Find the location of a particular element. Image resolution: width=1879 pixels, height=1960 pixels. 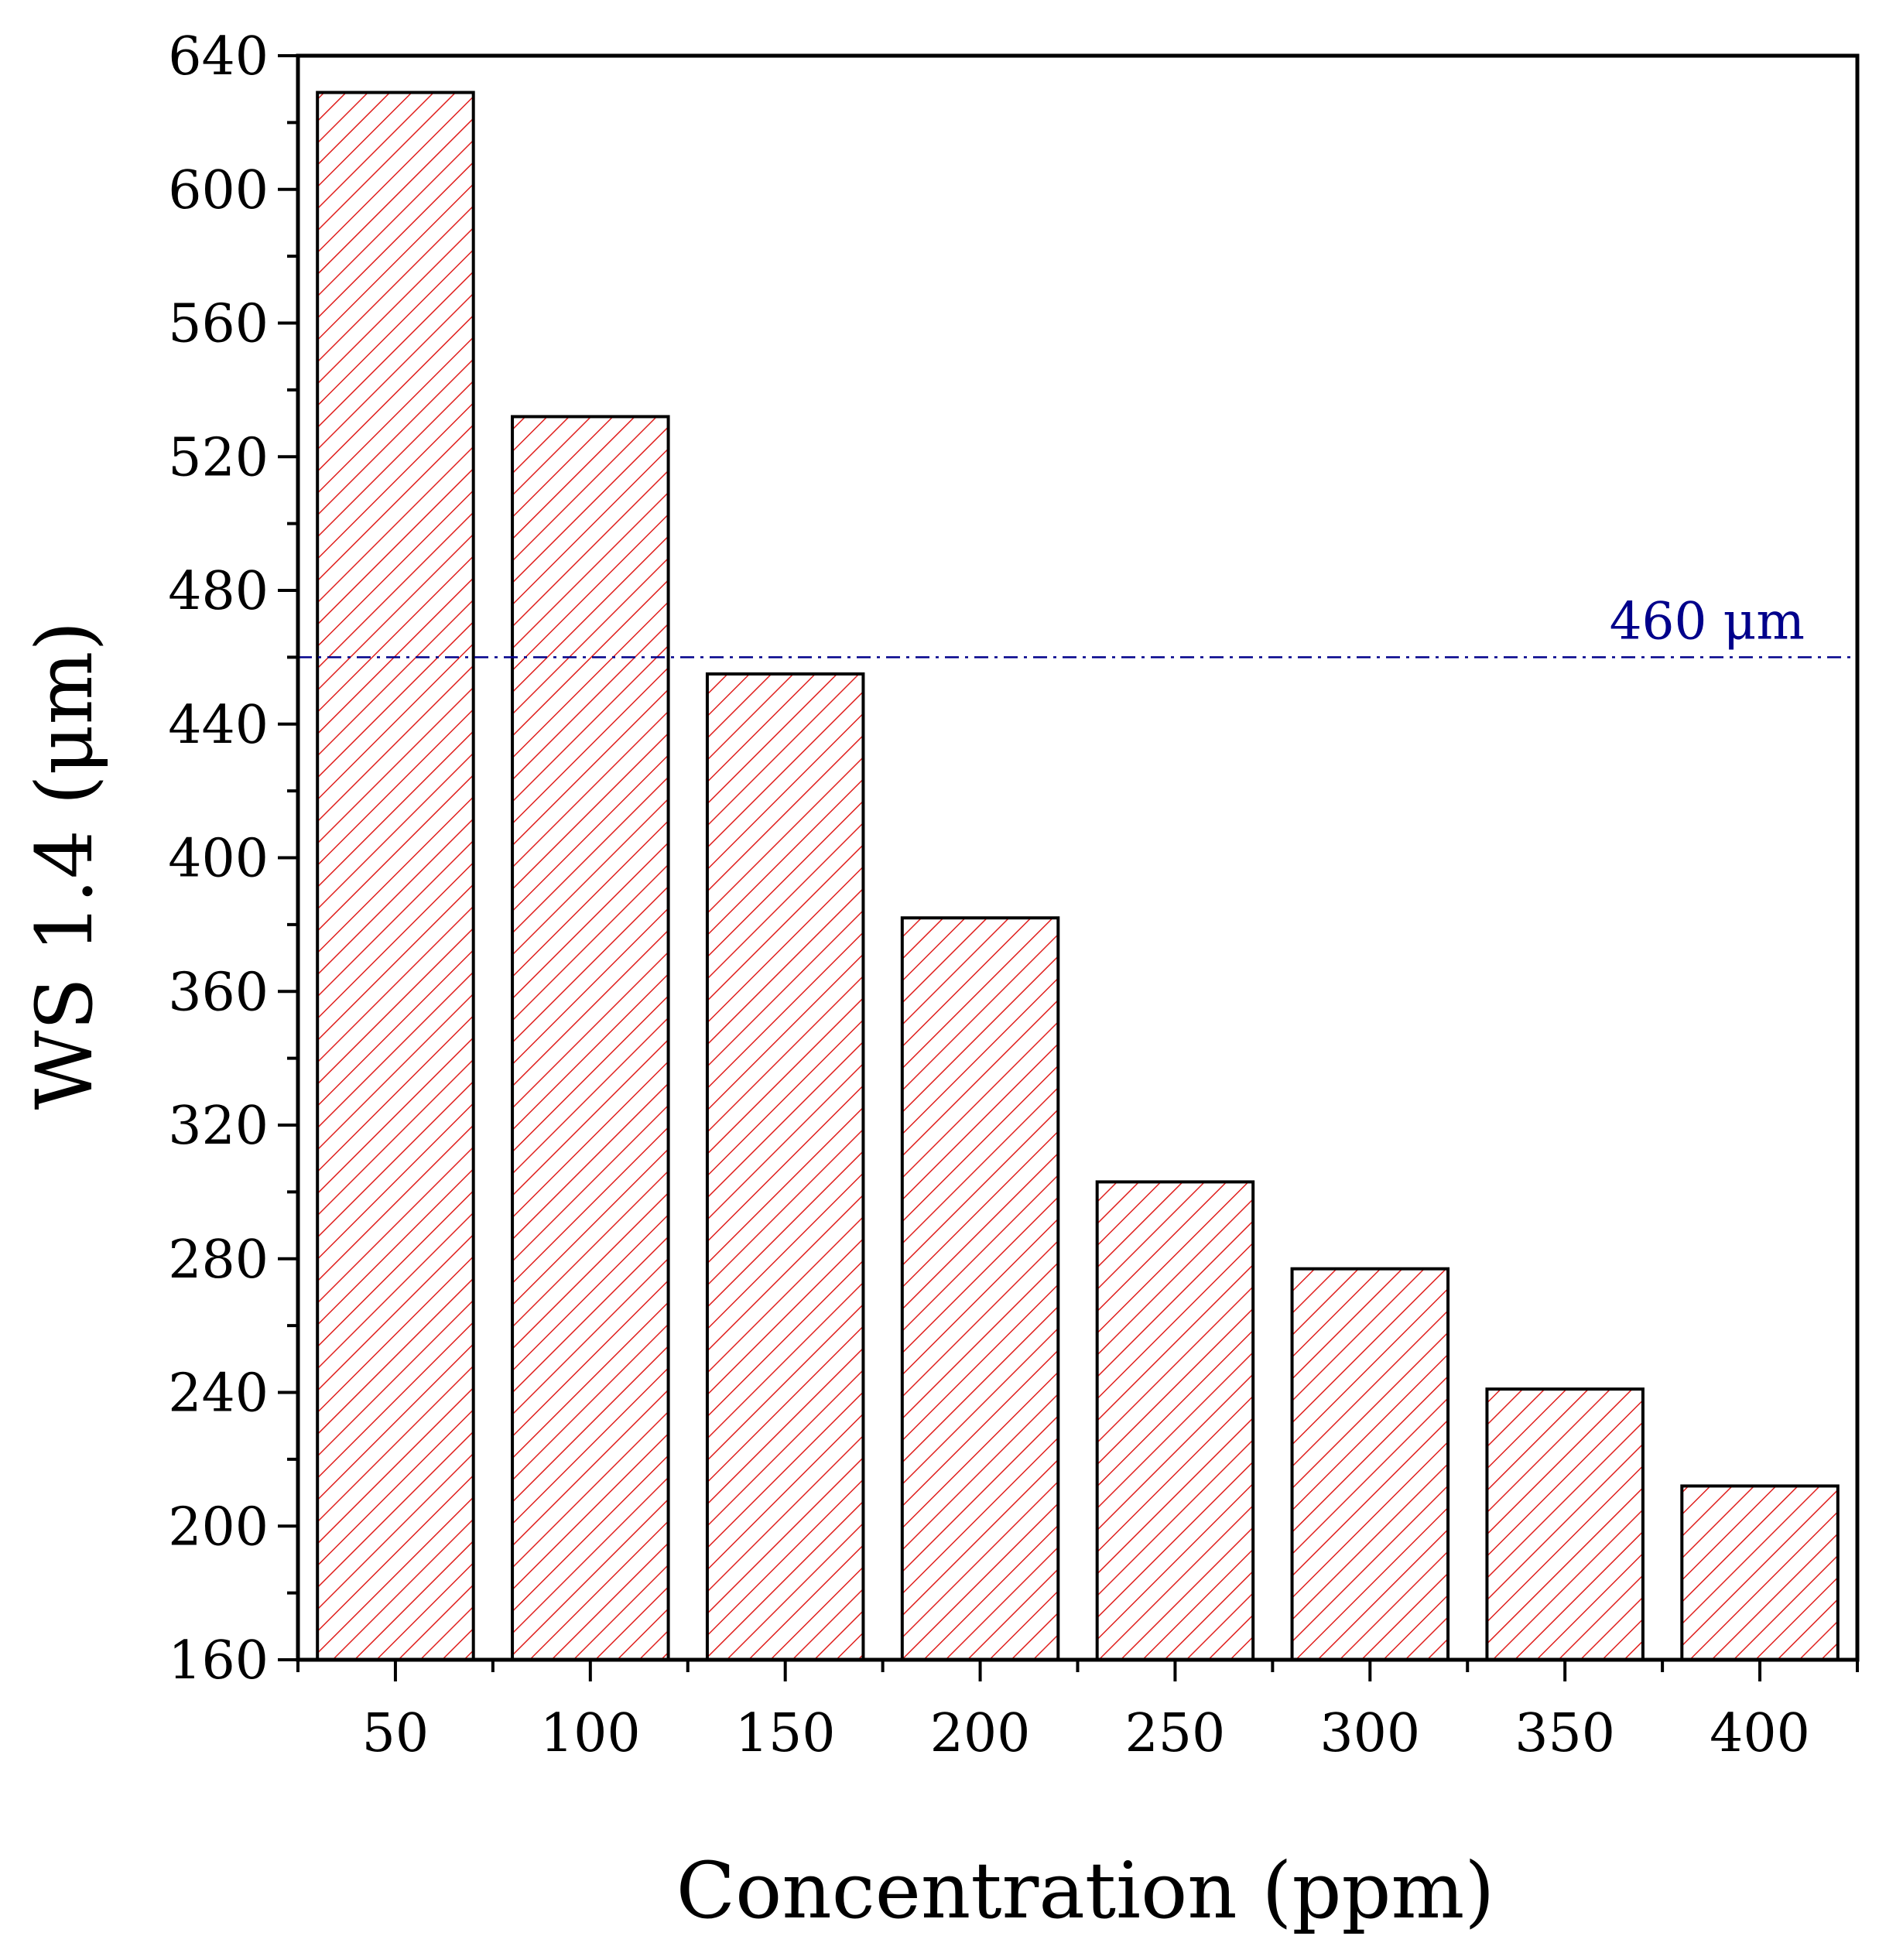

y-tick-label: 440 is located at coordinates (219, 725).